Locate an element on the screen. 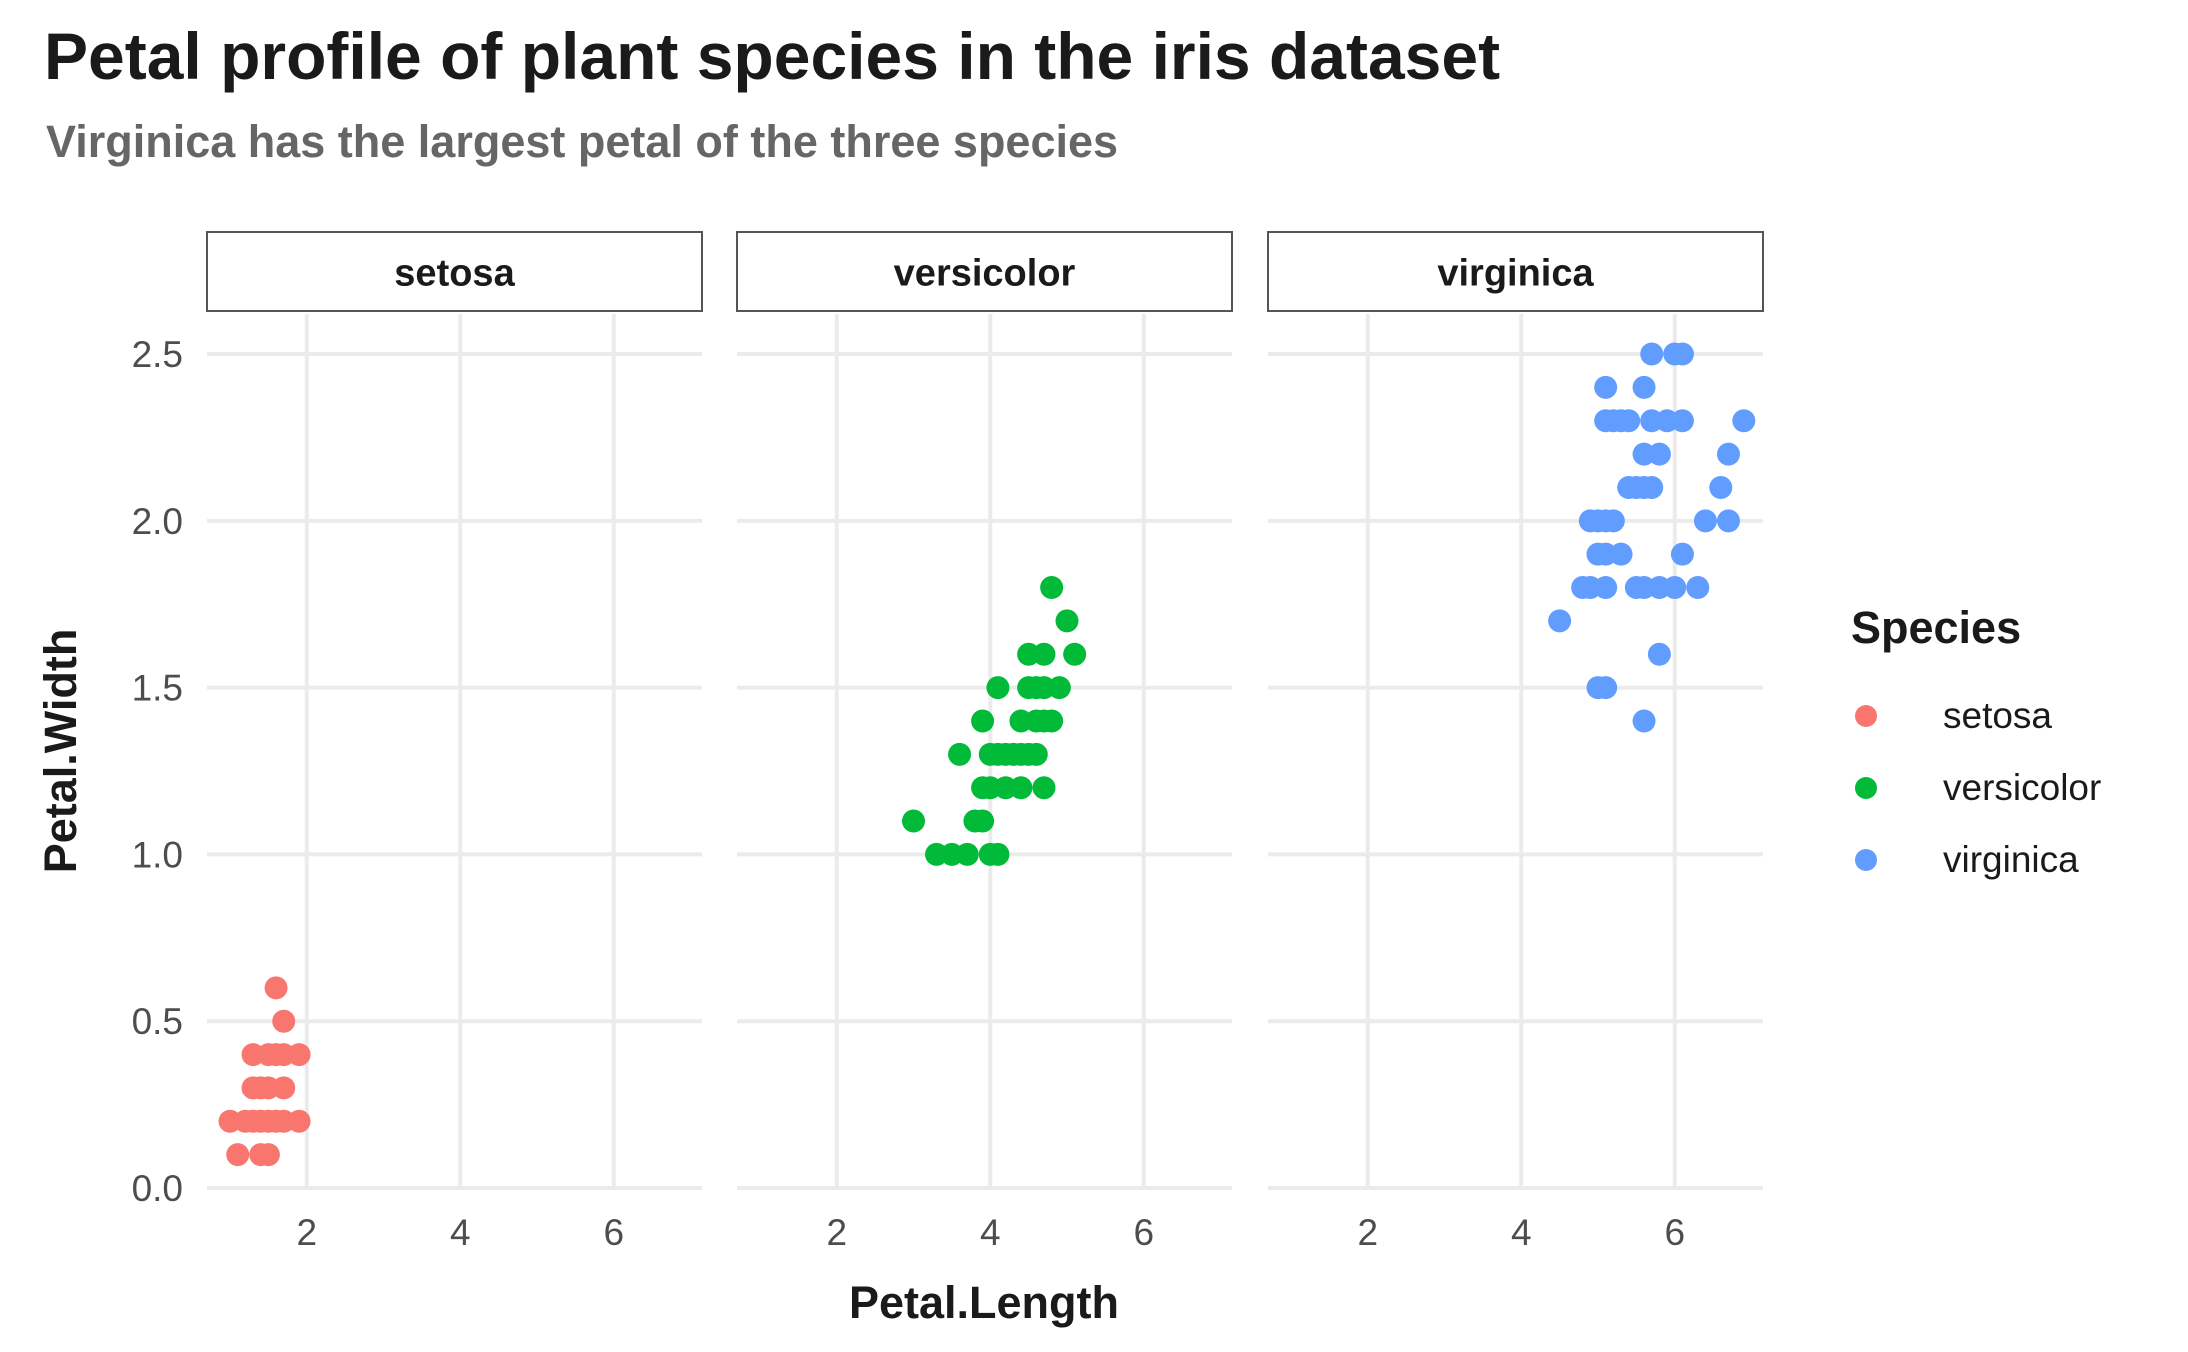 The height and width of the screenshot is (1352, 2188). legend-swatch-setosa is located at coordinates (1866, 716).